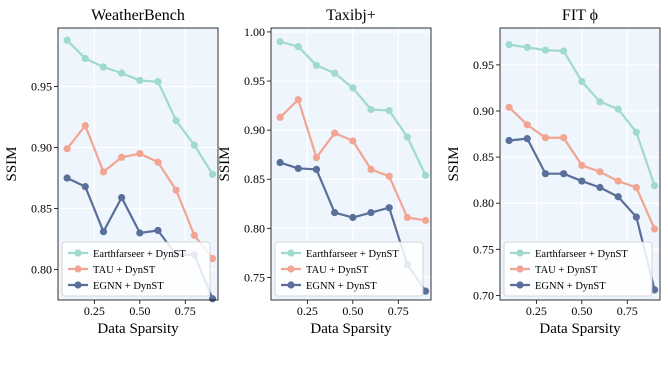 This screenshot has width=668, height=365. What do you see at coordinates (580, 15) in the screenshot?
I see `chart-title: FIT ϕ` at bounding box center [580, 15].